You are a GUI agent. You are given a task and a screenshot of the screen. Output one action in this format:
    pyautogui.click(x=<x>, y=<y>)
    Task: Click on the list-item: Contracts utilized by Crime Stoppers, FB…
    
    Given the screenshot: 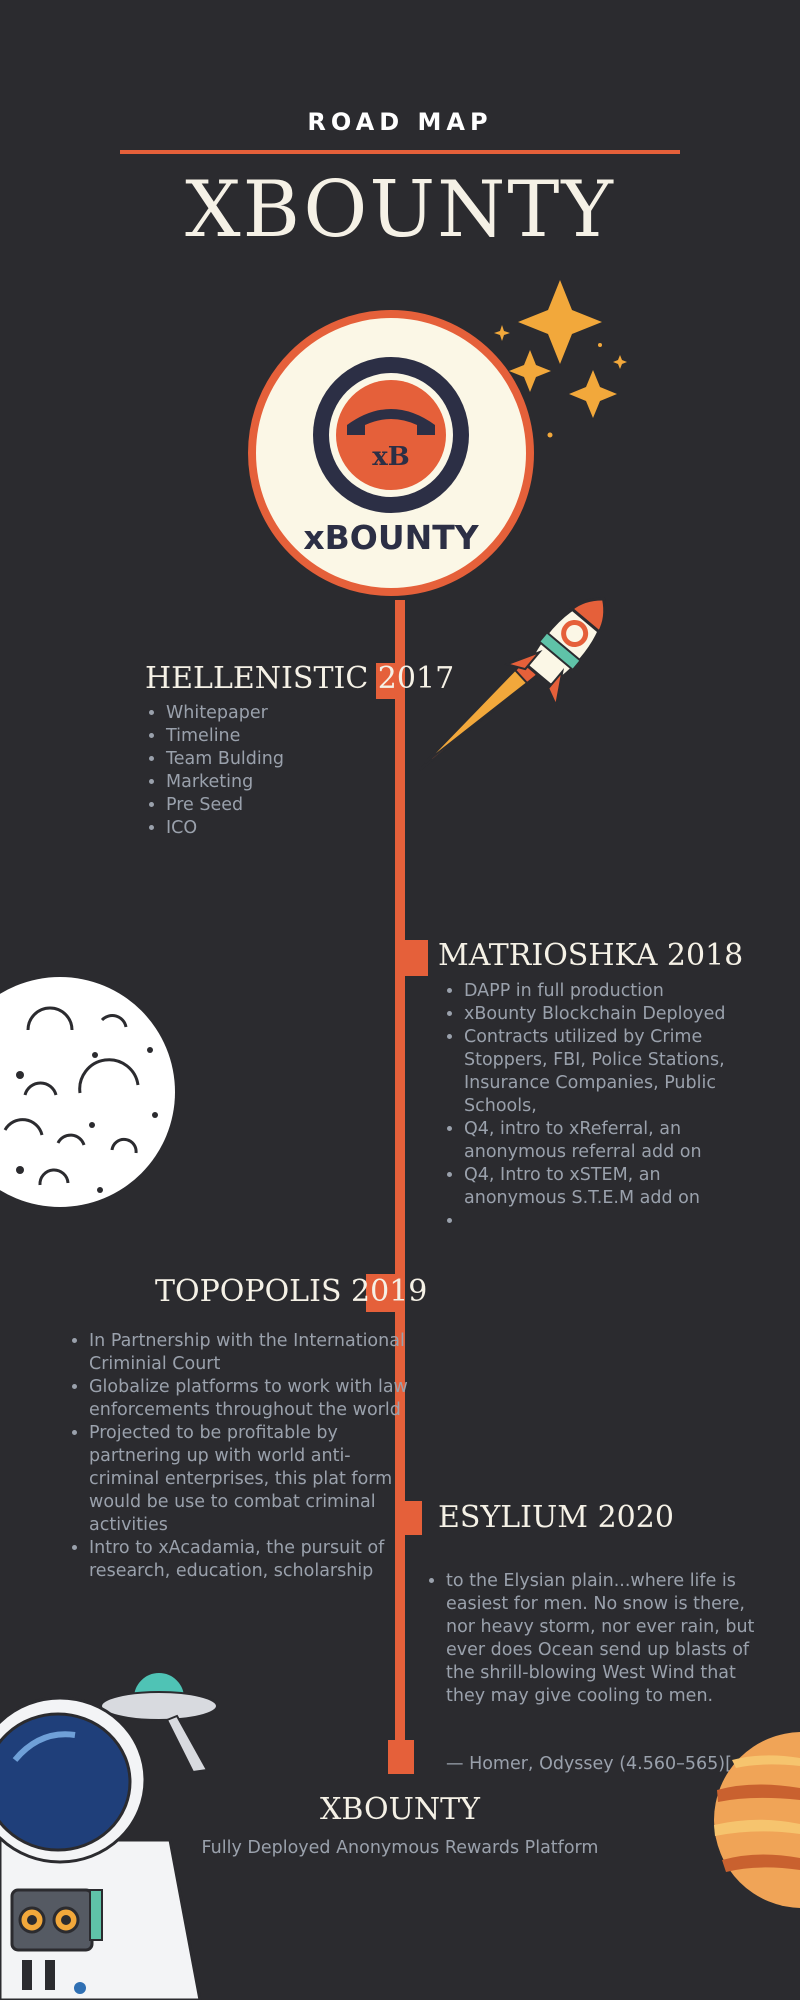 What is the action you would take?
    pyautogui.click(x=614, y=1072)
    